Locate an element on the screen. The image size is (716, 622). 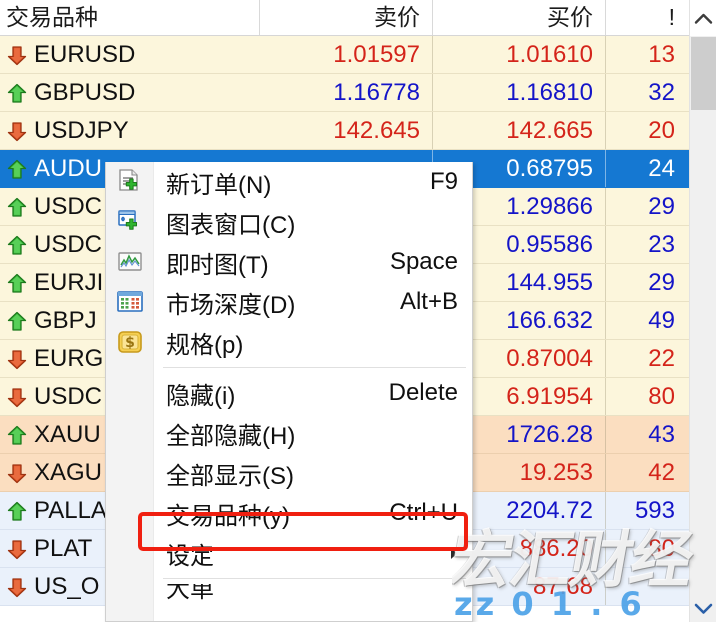
menu-item: 全部隐藏(H) is located at coordinates (289, 433).